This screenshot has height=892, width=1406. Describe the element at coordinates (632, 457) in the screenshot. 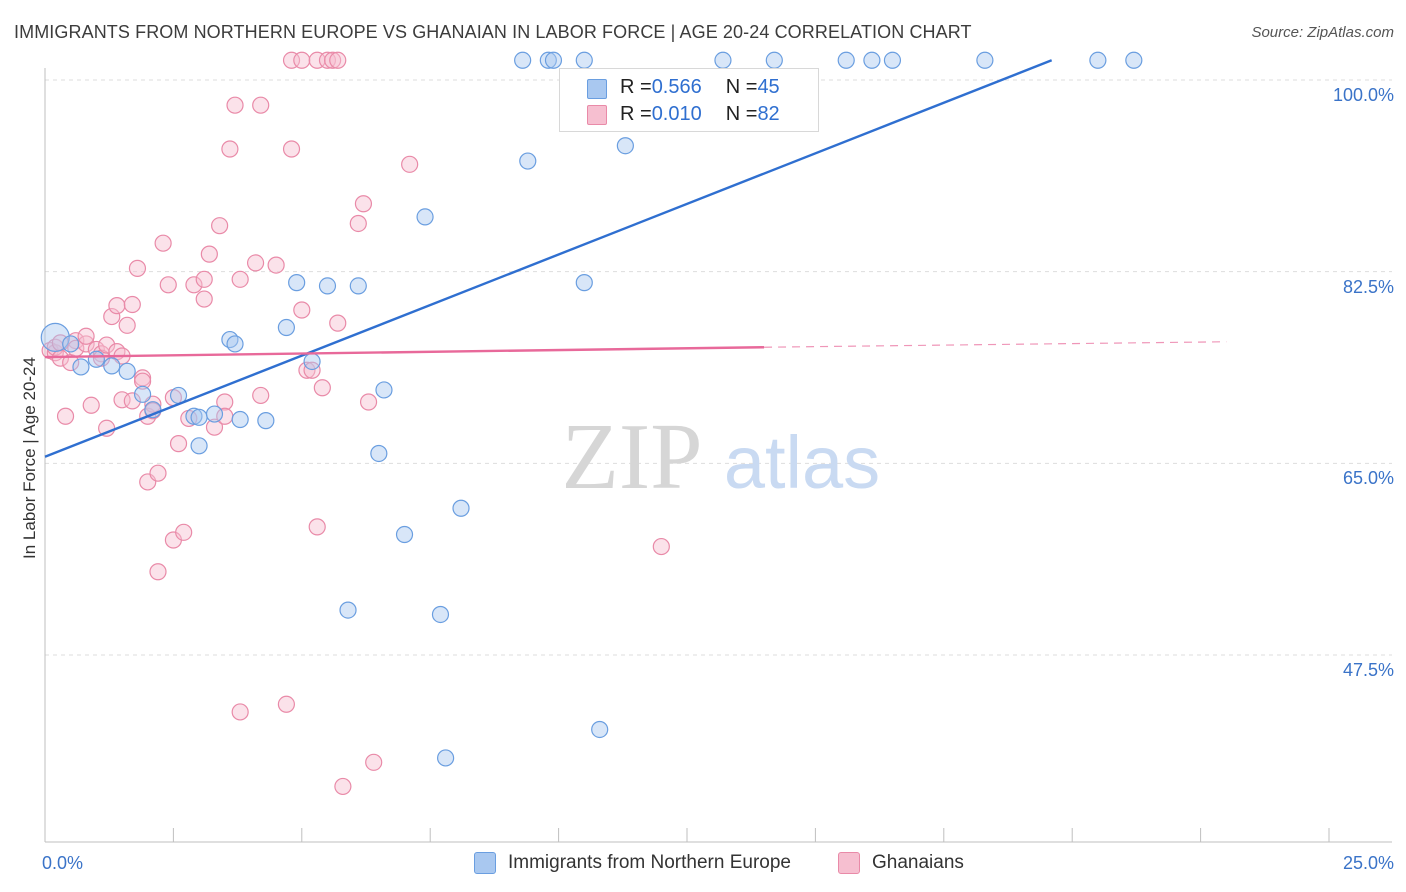

I see `watermark-zip: ZIP` at that location.